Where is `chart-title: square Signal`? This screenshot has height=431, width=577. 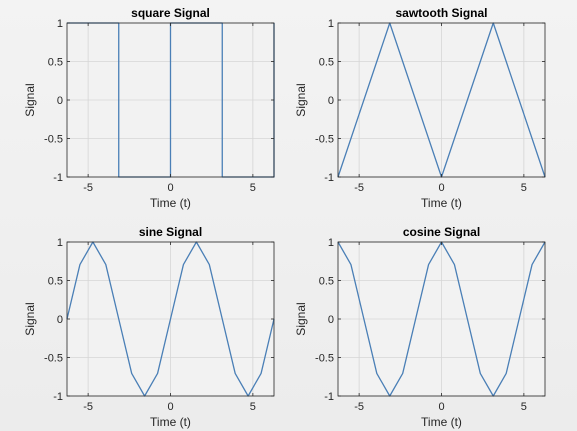
chart-title: square Signal is located at coordinates (170, 13).